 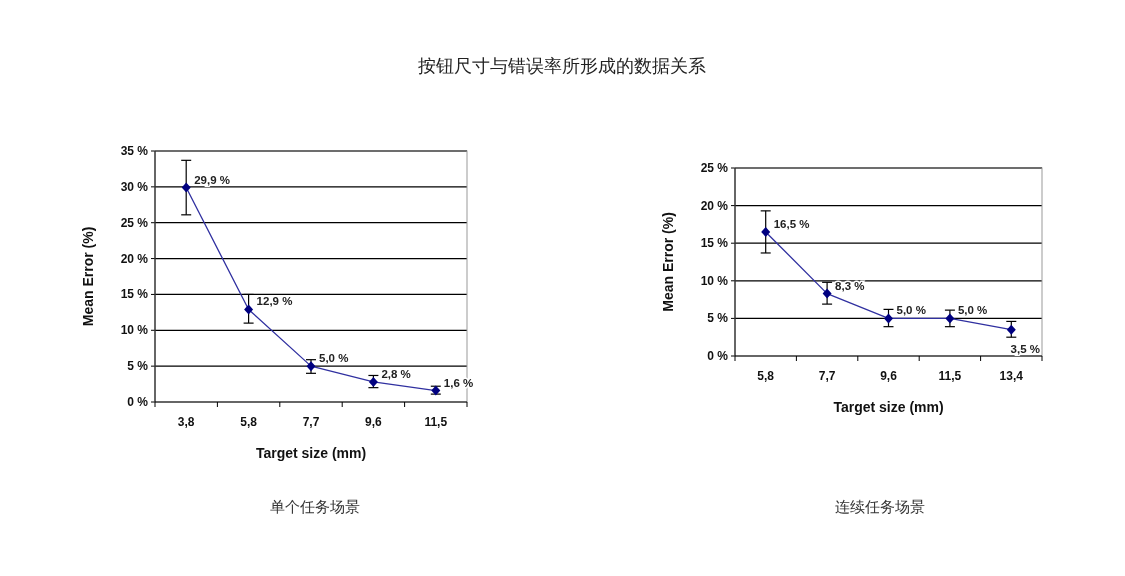 What do you see at coordinates (1025, 348) in the screenshot?
I see `data-label: 3,5 %` at bounding box center [1025, 348].